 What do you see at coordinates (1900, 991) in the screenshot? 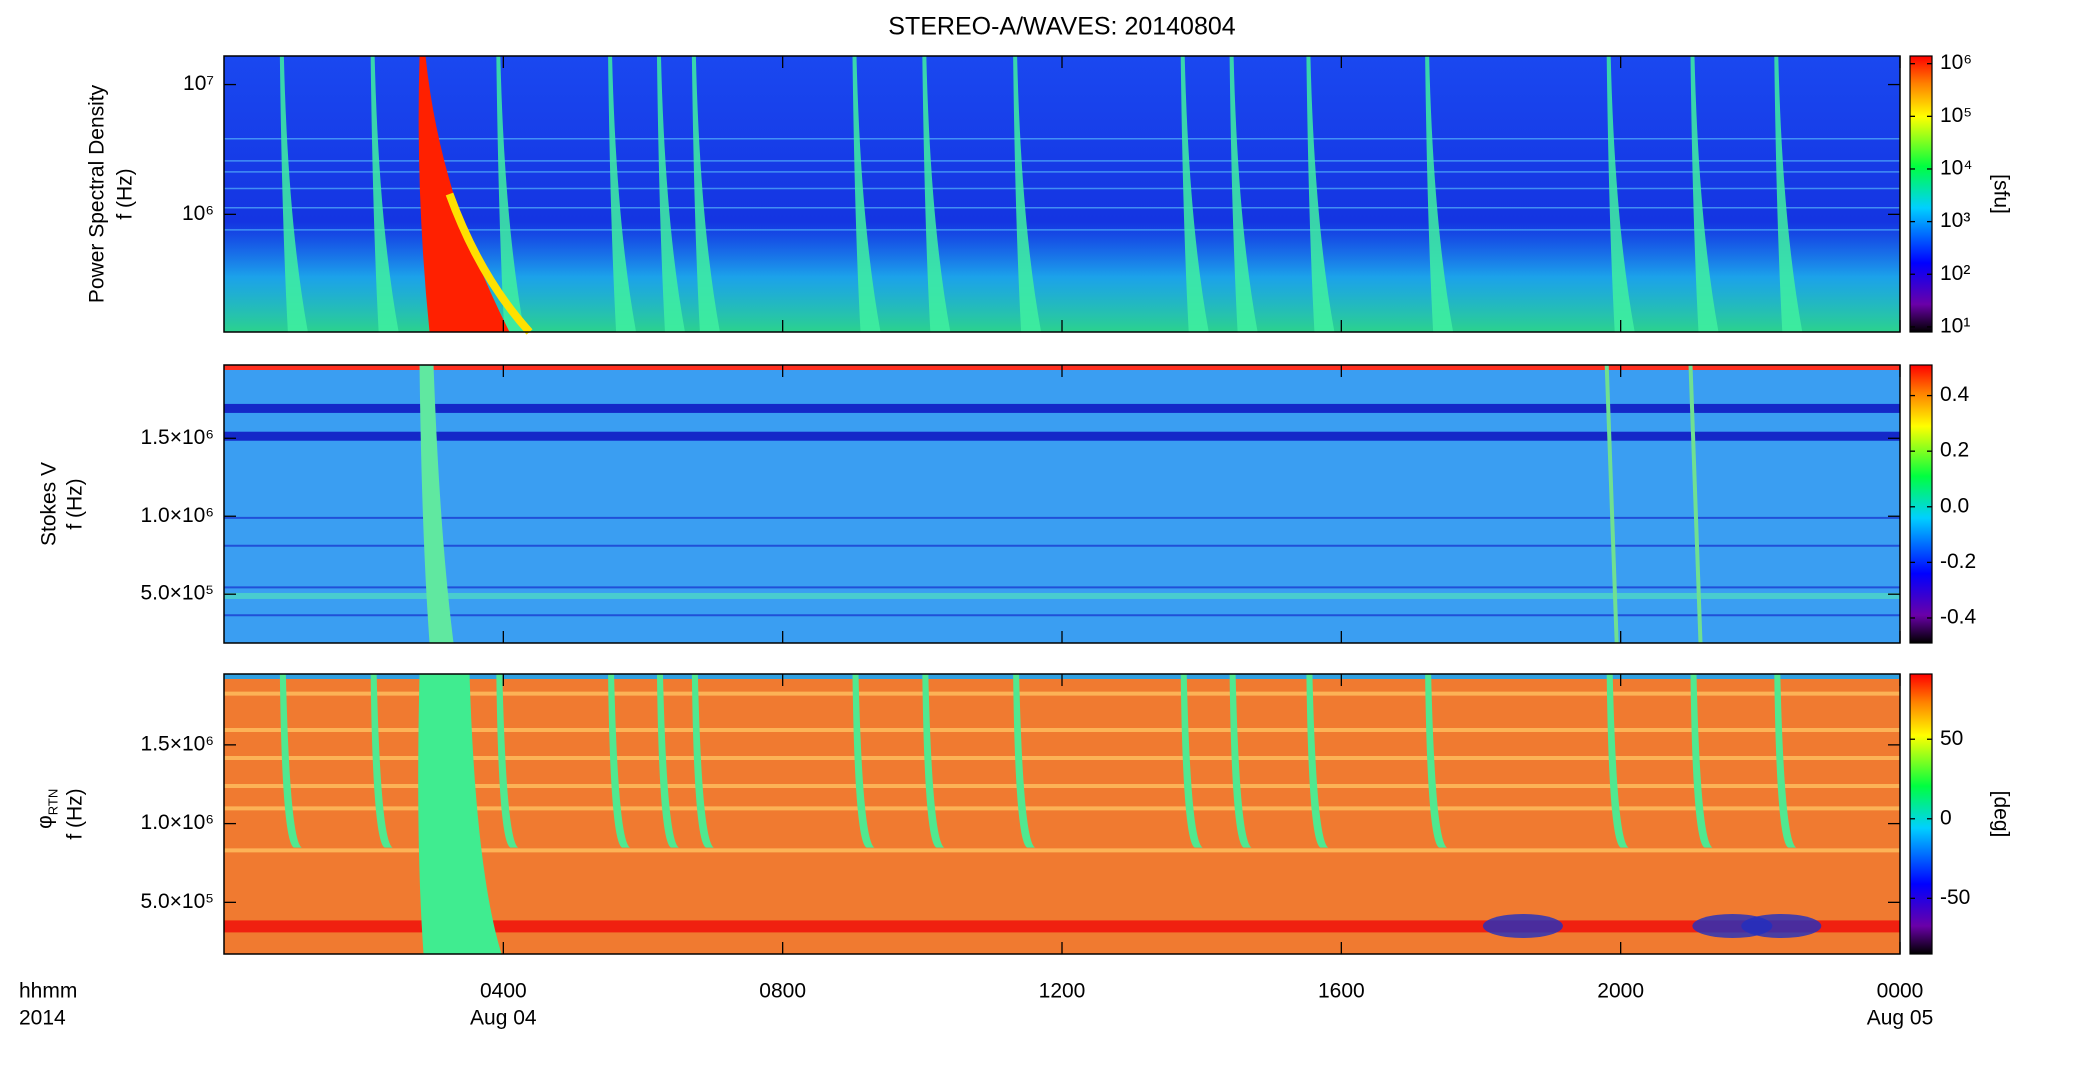
I see `x-tick-label: 0000` at bounding box center [1900, 991].